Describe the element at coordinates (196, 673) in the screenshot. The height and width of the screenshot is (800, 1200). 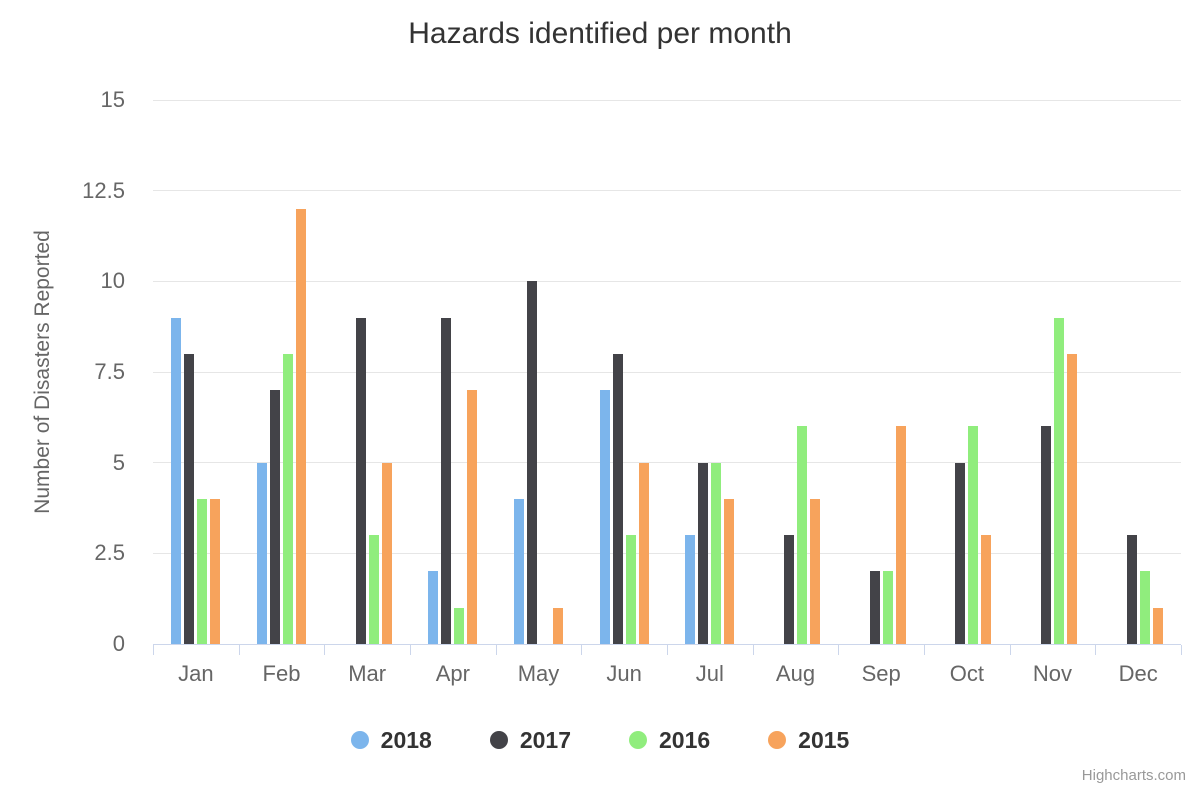
I see `x-axis-label-jan: Jan` at that location.